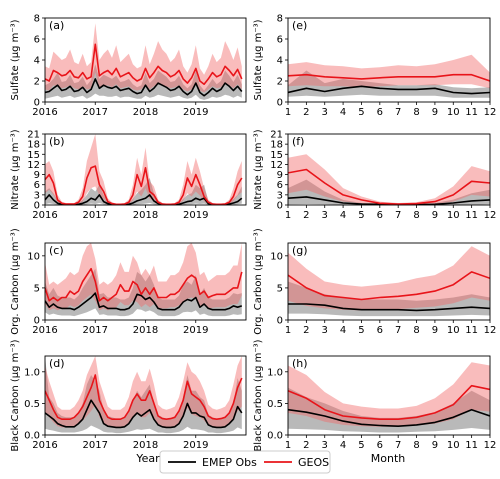 This screenshot has width=500, height=479. What do you see at coordinates (15, 395) in the screenshot?
I see `y-axis-label: Black Carbon (μg m⁻³)` at bounding box center [15, 395].